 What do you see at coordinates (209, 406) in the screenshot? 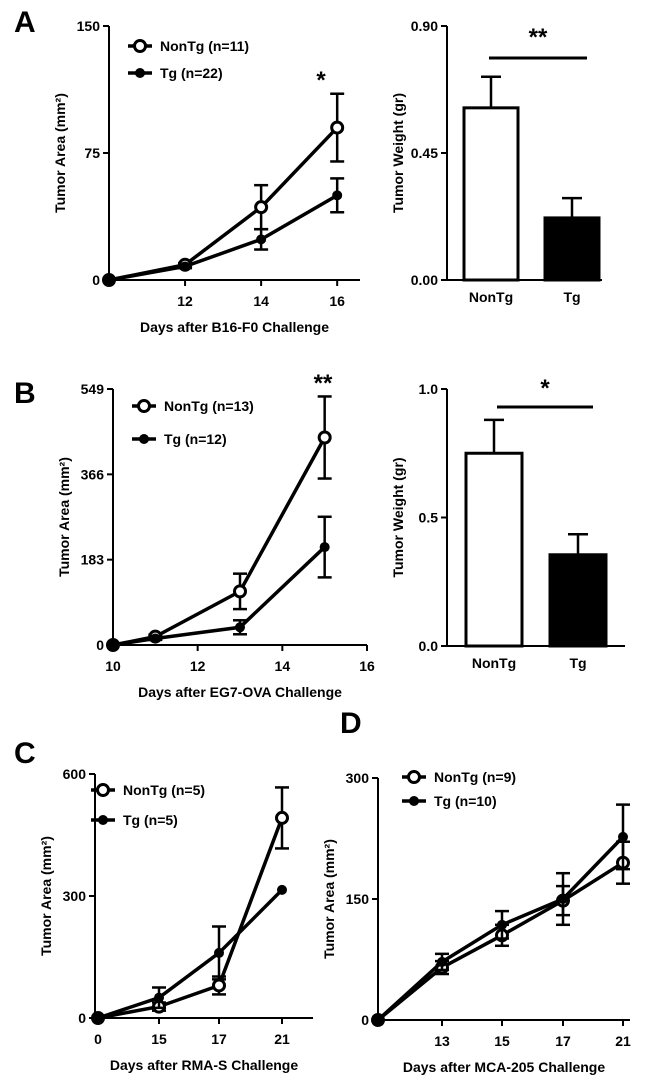
I see `legend-label: NonTg (n=13)` at bounding box center [209, 406].